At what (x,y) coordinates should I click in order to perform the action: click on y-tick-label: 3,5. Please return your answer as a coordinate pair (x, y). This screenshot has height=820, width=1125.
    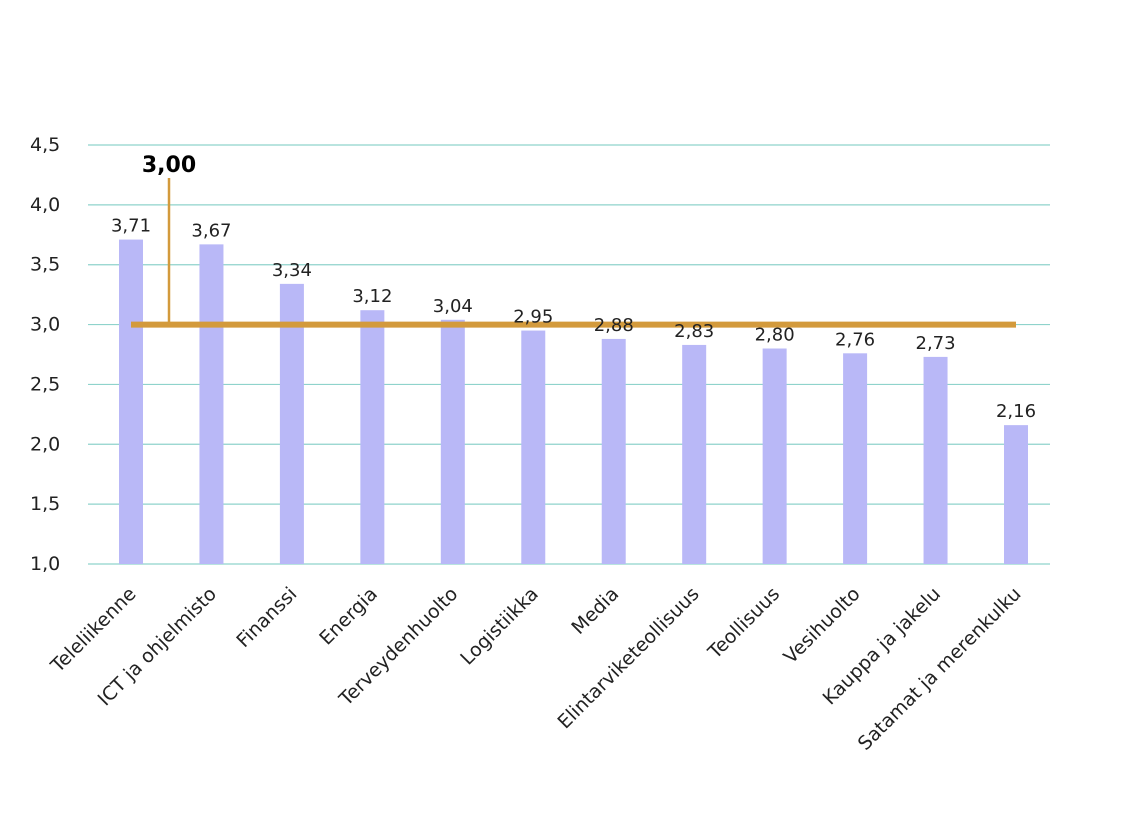
    Looking at the image, I should click on (45, 265).